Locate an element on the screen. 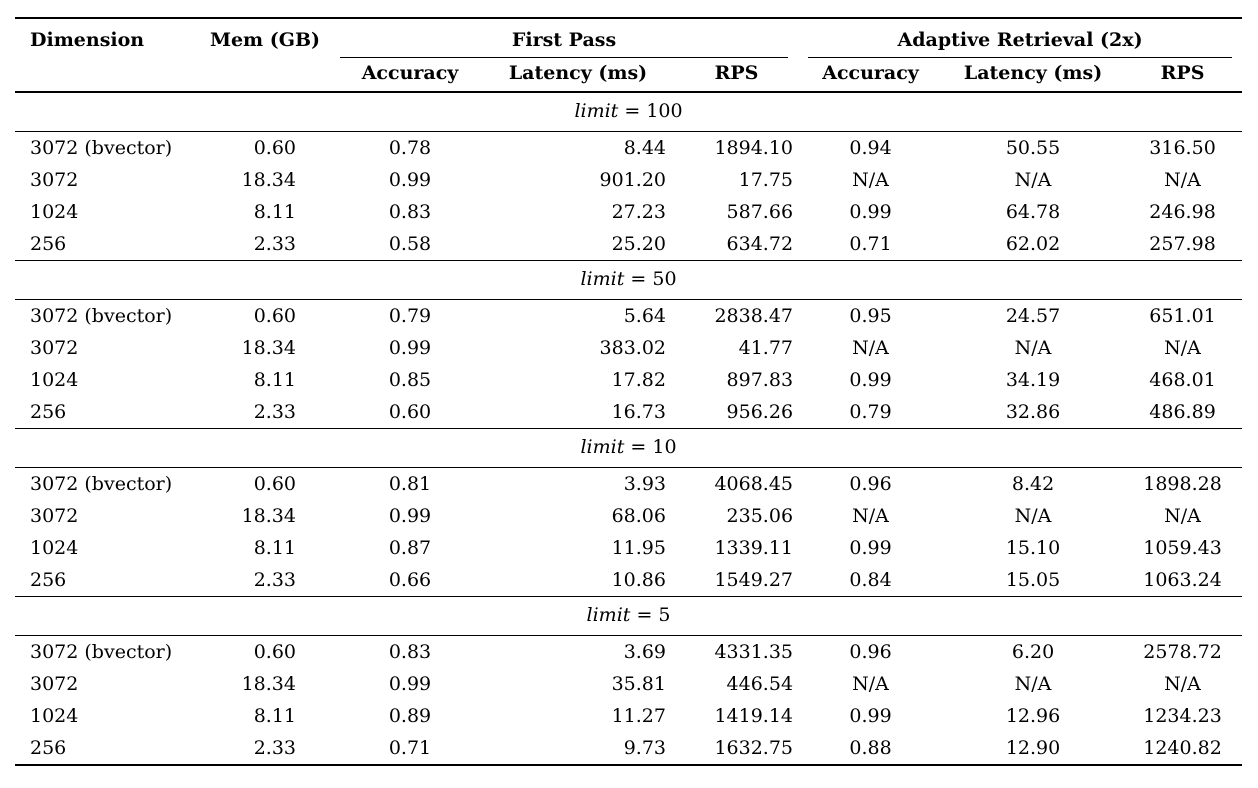 Image resolution: width=1258 pixels, height=788 pixels. value-cell: 235.06 is located at coordinates (760, 516).